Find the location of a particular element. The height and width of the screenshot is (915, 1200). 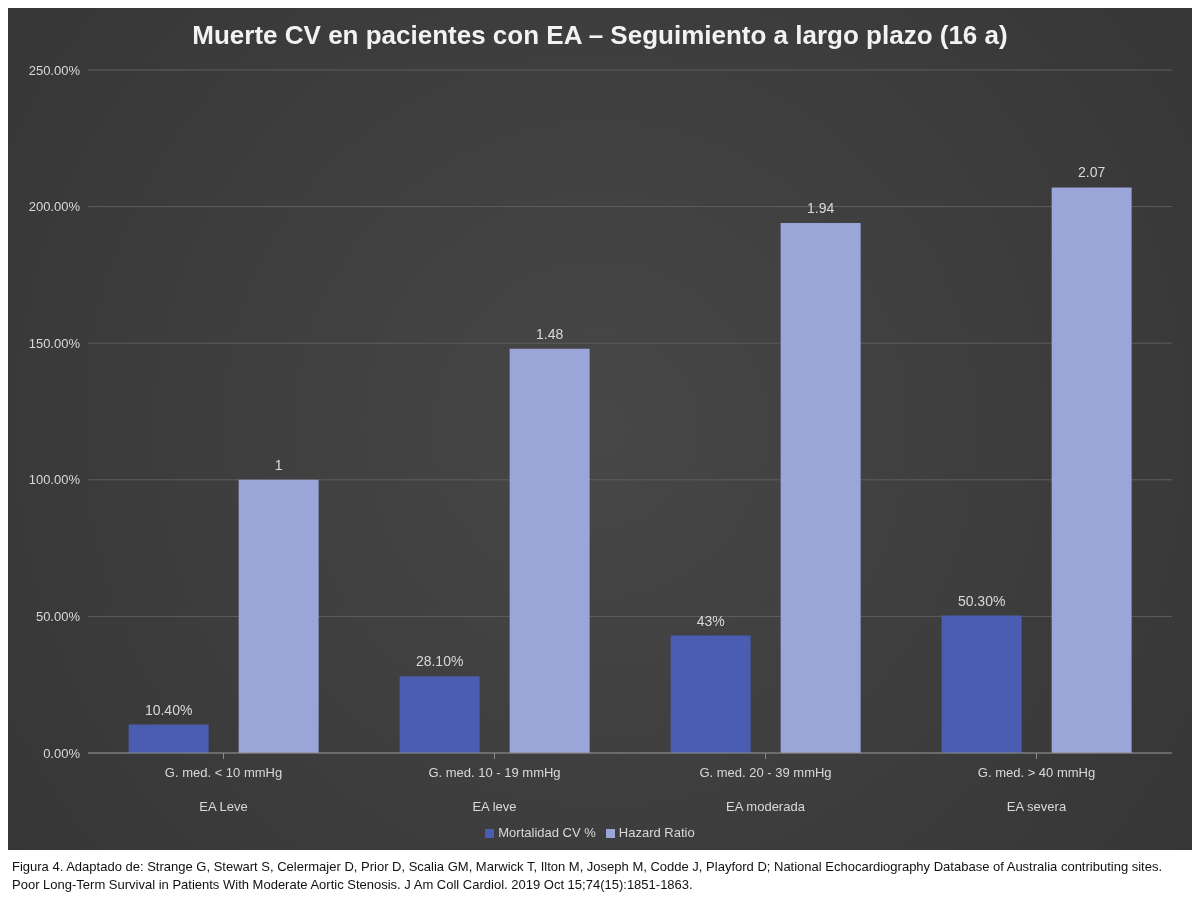

legend-label: Hazard Ratio is located at coordinates (656, 832).